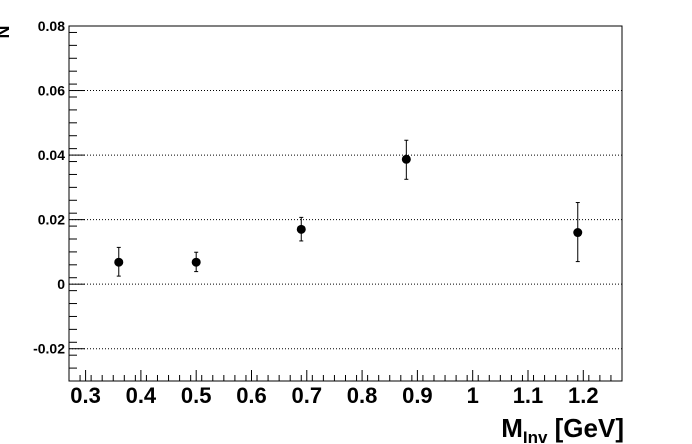 This screenshot has width=692, height=444. I want to click on y-tick-label: 0.04, so click(51, 155).